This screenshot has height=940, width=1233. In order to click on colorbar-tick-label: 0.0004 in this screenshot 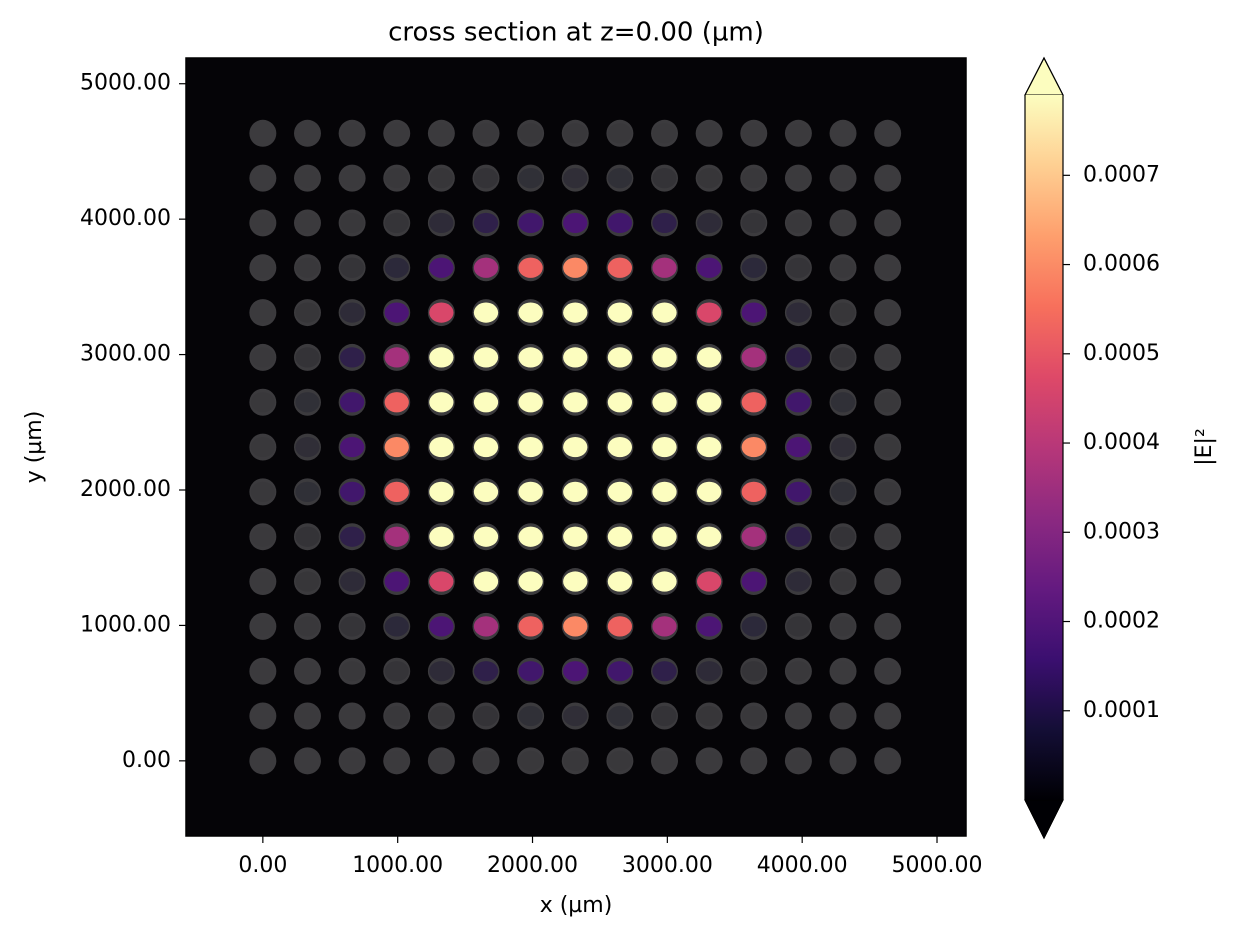, I will do `click(1121, 442)`.